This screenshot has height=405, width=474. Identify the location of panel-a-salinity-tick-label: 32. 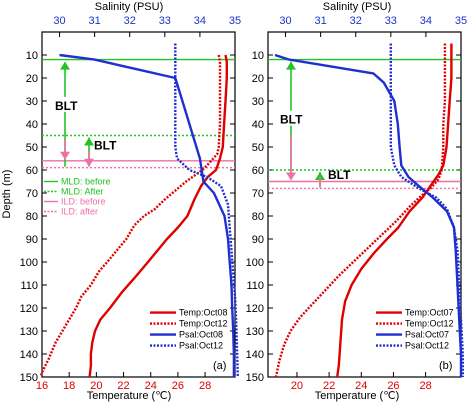
(130, 21).